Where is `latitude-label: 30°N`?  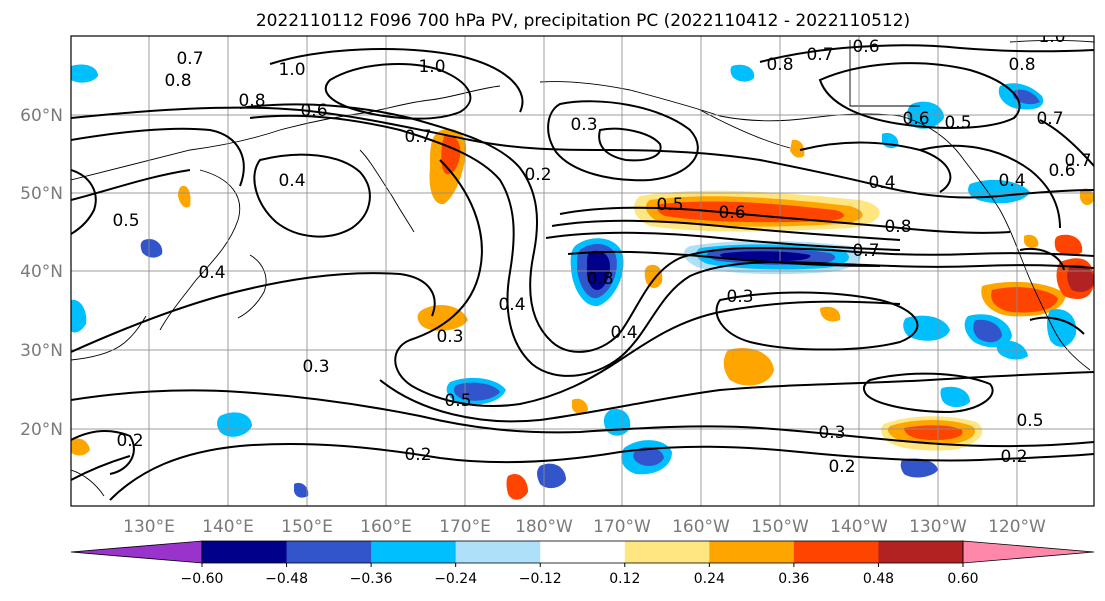 latitude-label: 30°N is located at coordinates (41, 351).